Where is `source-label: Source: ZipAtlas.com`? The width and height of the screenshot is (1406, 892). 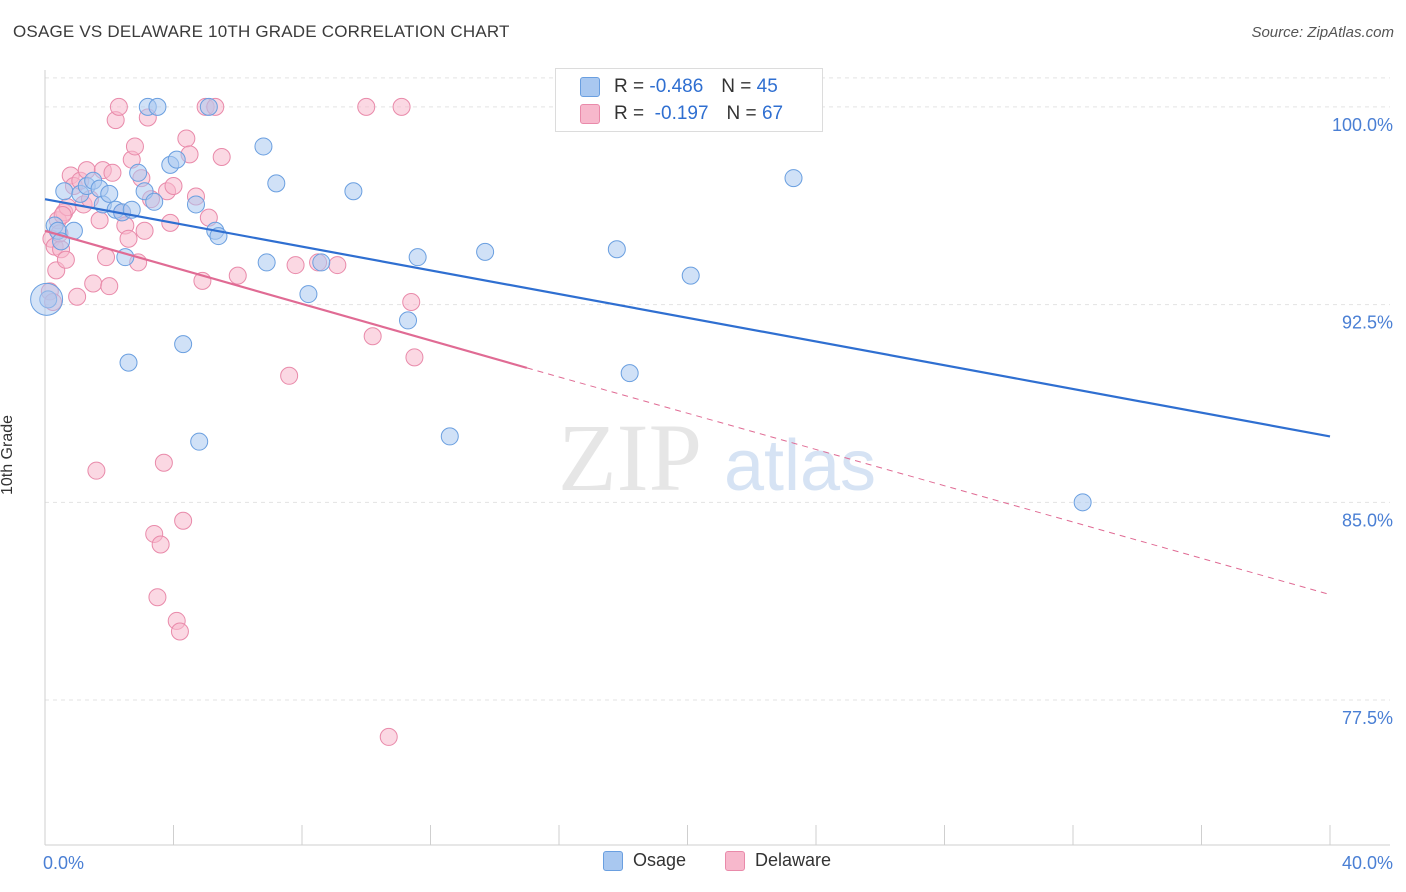 source-label: Source: ZipAtlas.com is located at coordinates (1322, 32).